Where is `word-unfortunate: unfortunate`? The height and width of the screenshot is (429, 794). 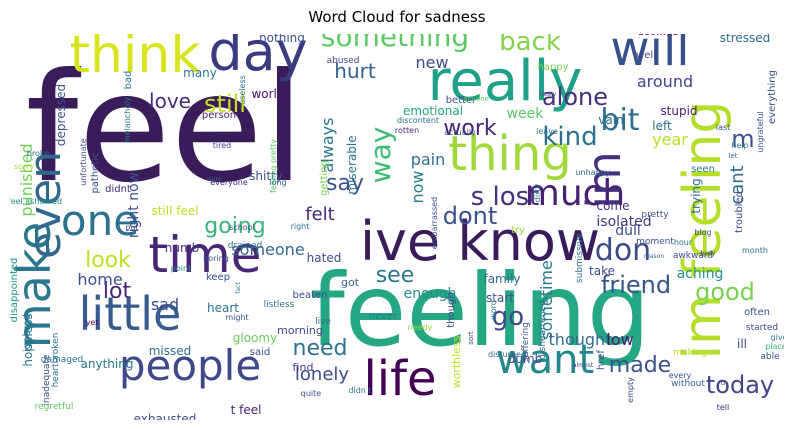 word-unfortunate: unfortunate is located at coordinates (83, 161).